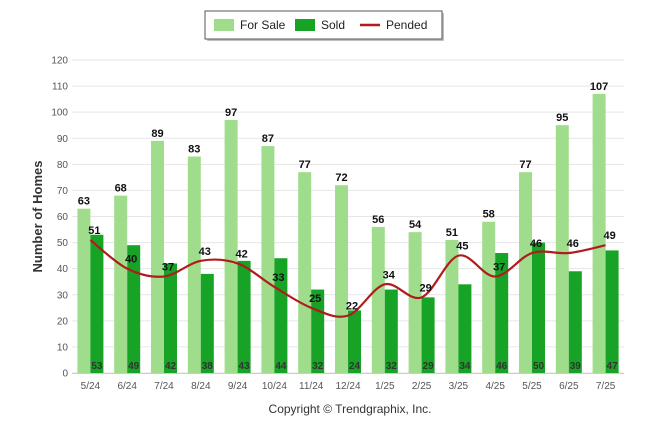 The width and height of the screenshot is (646, 434). I want to click on x-tick-label: 6/24, so click(127, 386).